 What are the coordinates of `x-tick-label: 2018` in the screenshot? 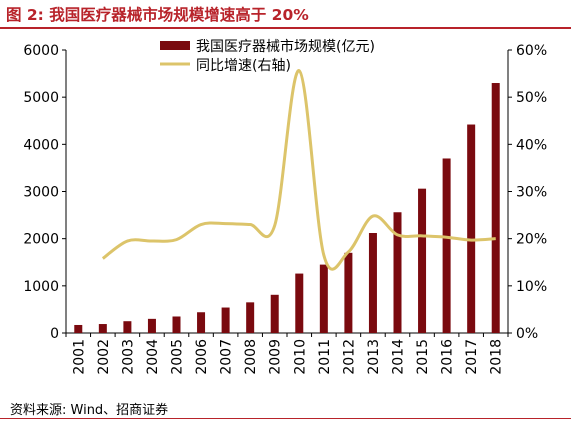 It's located at (497, 357).